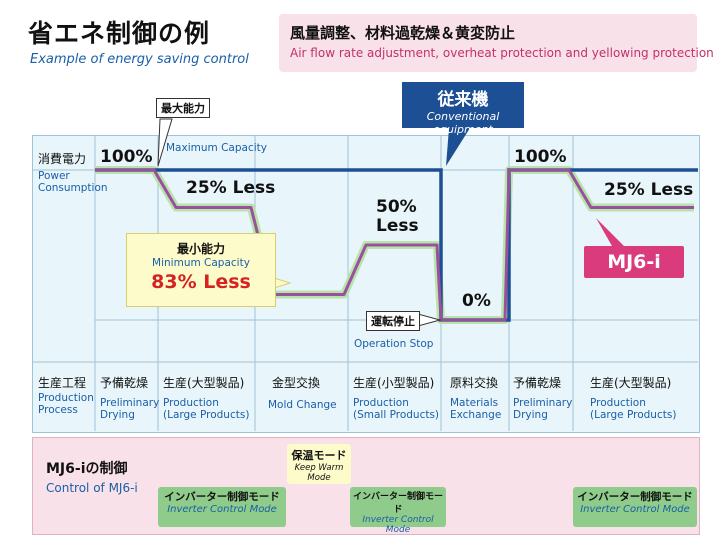  Describe the element at coordinates (87, 469) in the screenshot. I see `control-title-jp: MJ6-iの制御` at that location.